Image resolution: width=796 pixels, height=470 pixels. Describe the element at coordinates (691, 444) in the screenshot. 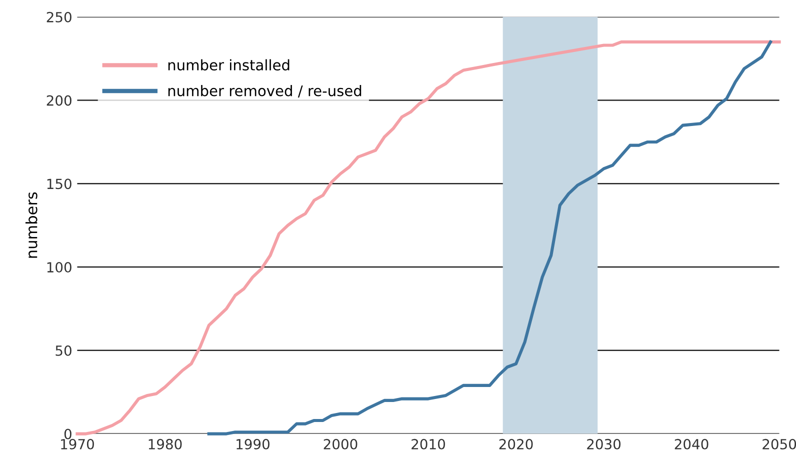

I see `x-tick-label: 2040` at that location.